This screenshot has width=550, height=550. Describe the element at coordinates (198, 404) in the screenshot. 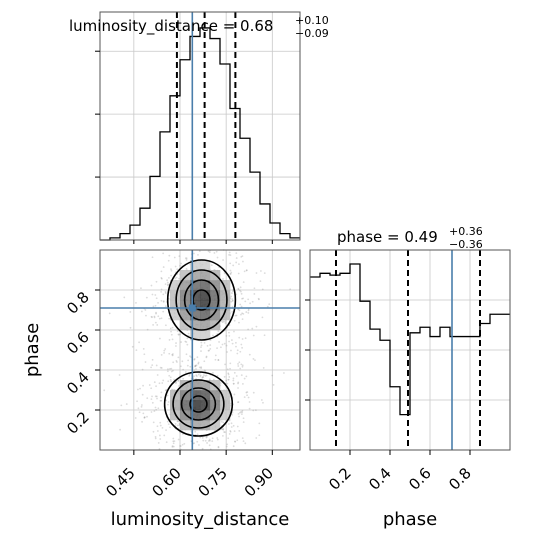

I see `contour-line` at that location.